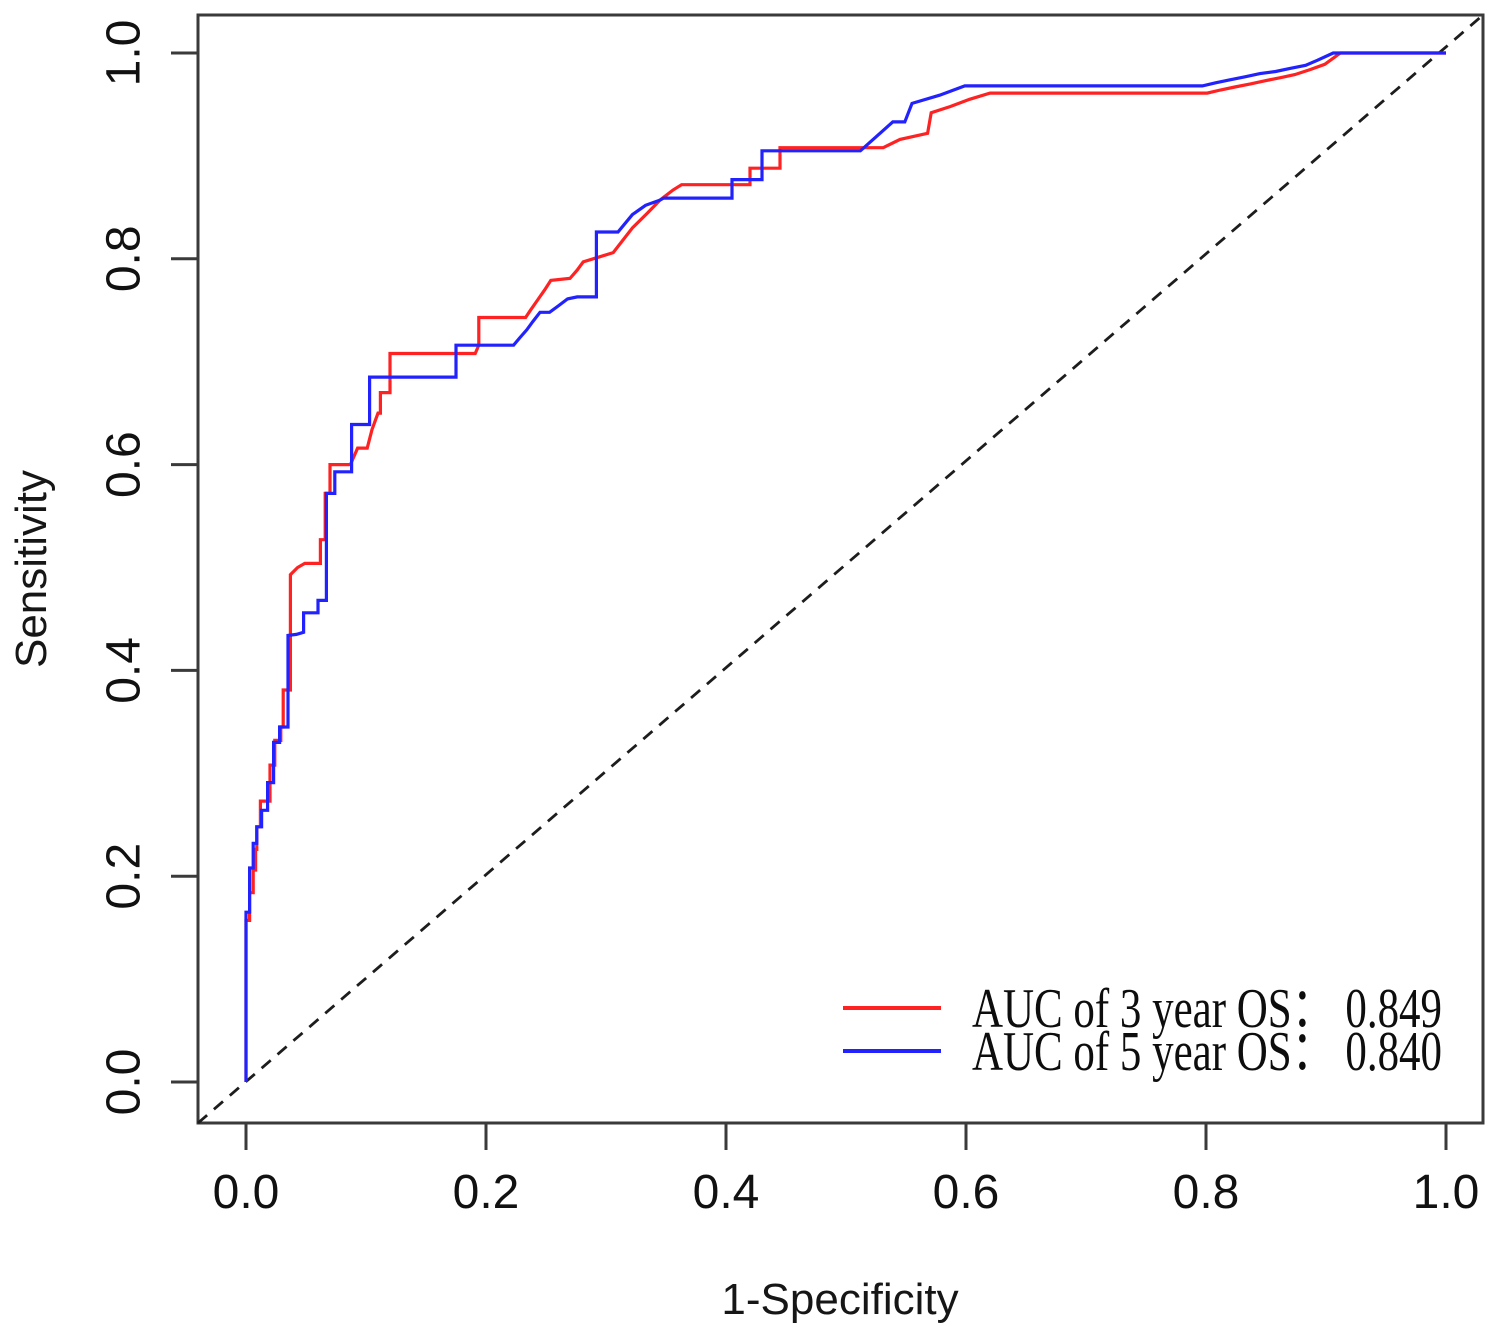 The image size is (1498, 1332). I want to click on x-tick-label: 0.8, so click(1206, 1192).